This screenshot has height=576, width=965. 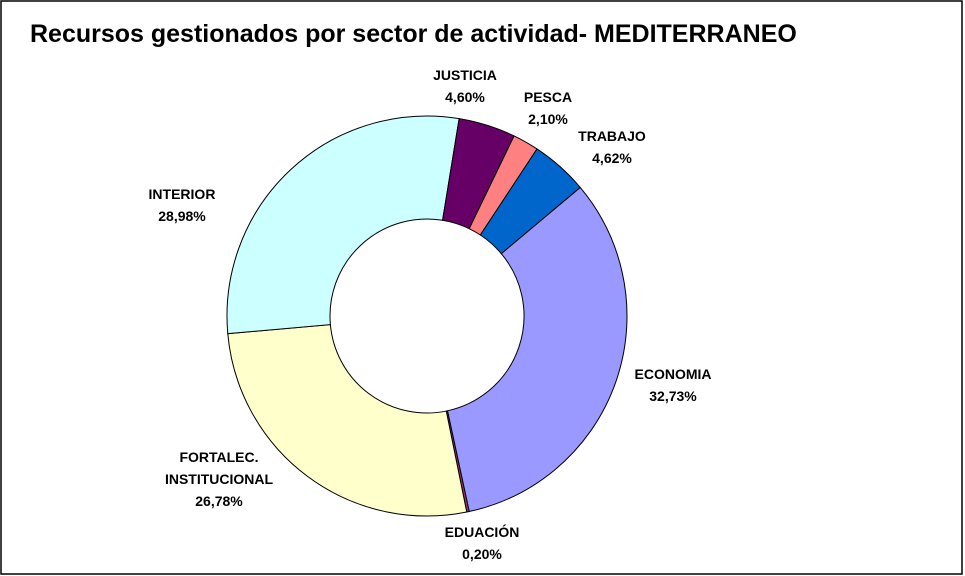 I want to click on value-label: 2,10%, so click(x=548, y=119).